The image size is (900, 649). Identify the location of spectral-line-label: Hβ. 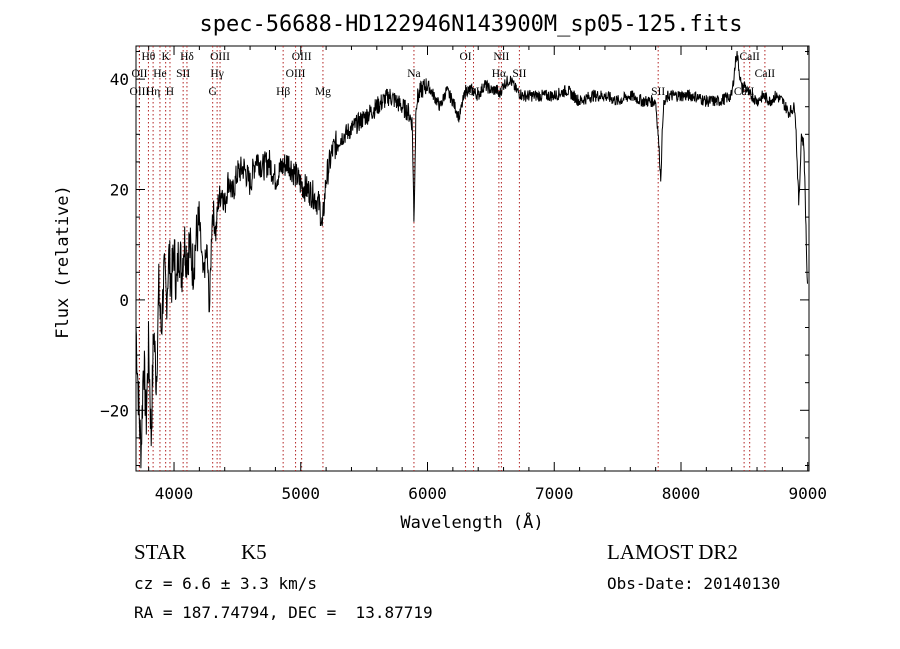
(283, 92).